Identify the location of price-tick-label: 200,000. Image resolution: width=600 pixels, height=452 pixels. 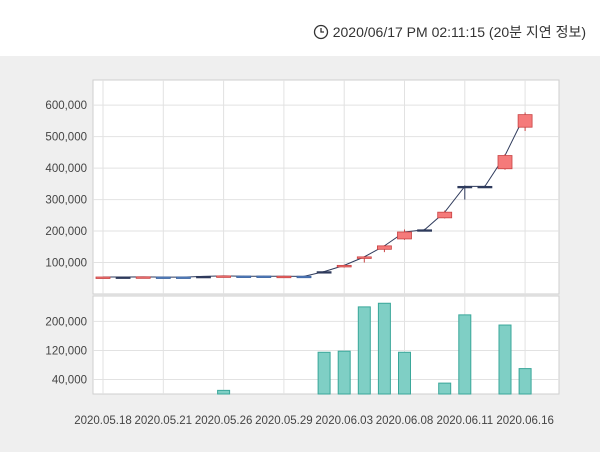
(66, 232).